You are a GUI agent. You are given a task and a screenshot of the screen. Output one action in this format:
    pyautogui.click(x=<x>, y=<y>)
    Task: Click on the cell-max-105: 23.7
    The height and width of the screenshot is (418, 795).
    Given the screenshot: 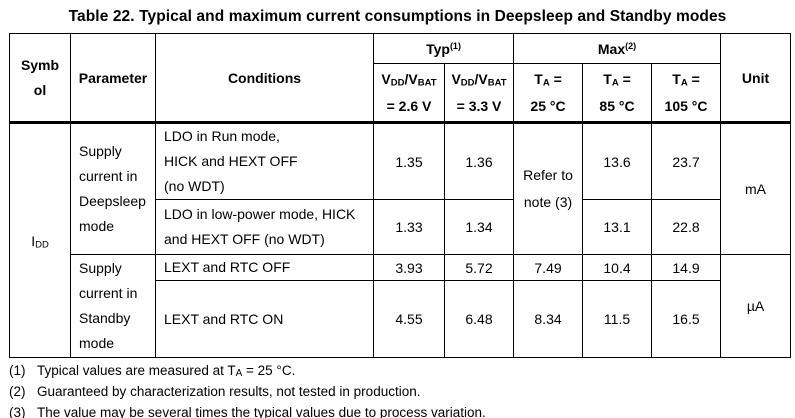 What is the action you would take?
    pyautogui.click(x=686, y=161)
    